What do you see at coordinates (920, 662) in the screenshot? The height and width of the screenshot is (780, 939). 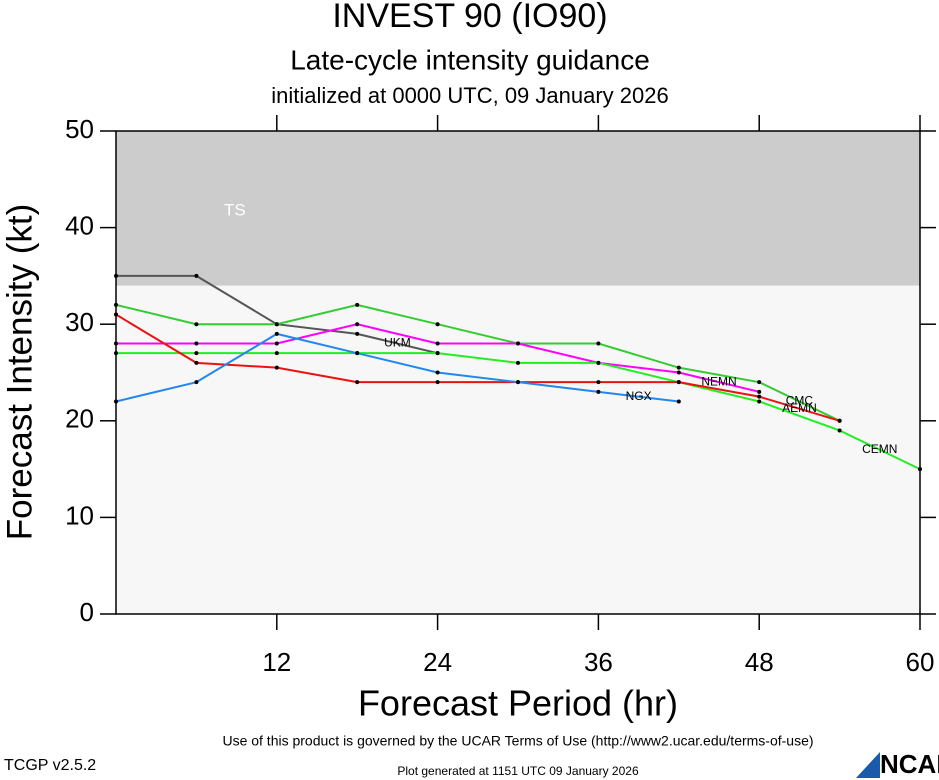 I see `x-tick-label: 60` at bounding box center [920, 662].